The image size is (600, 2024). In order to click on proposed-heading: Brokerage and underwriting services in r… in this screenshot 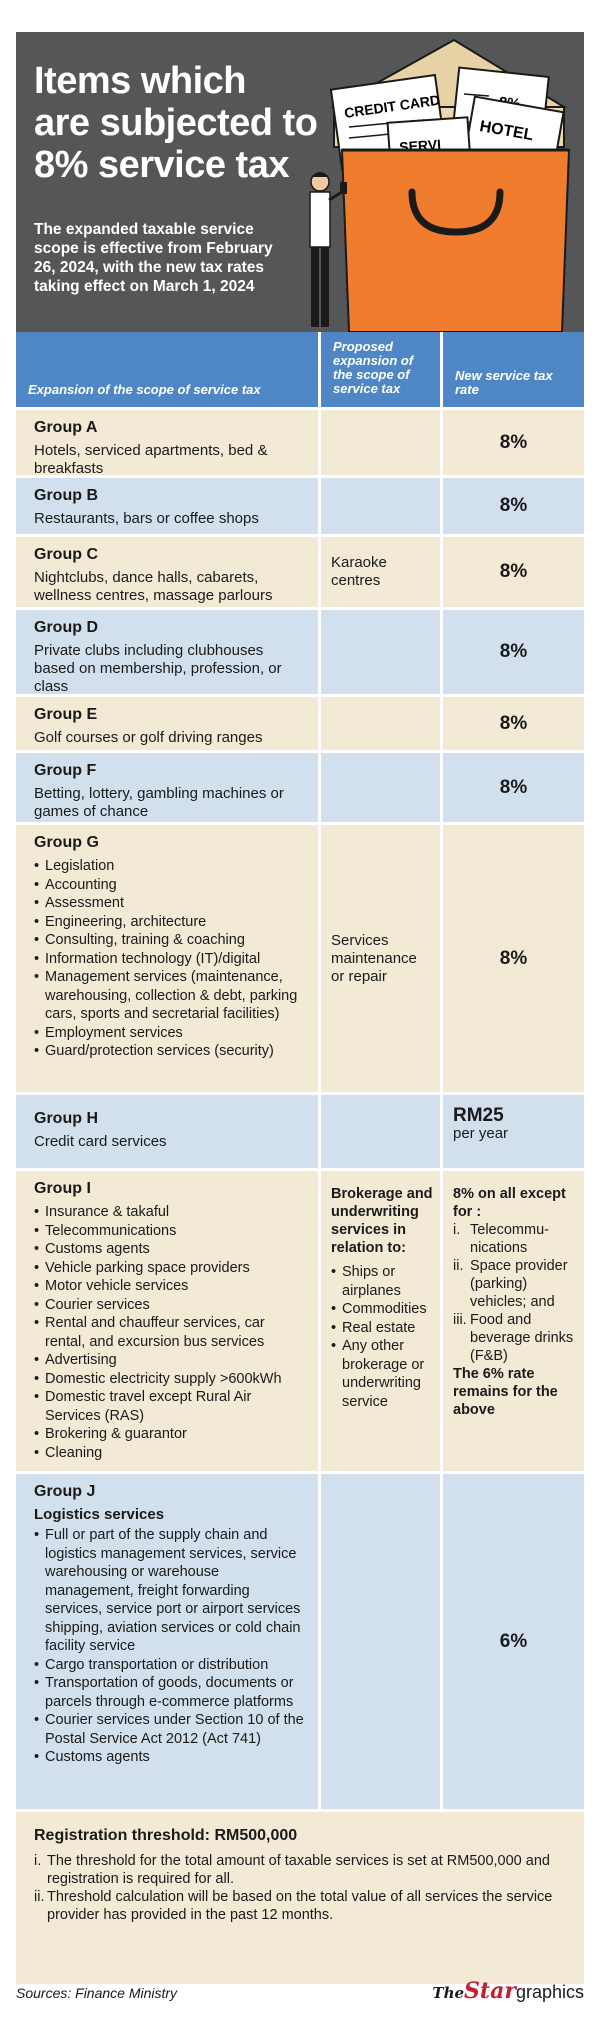, I will do `click(382, 1221)`.